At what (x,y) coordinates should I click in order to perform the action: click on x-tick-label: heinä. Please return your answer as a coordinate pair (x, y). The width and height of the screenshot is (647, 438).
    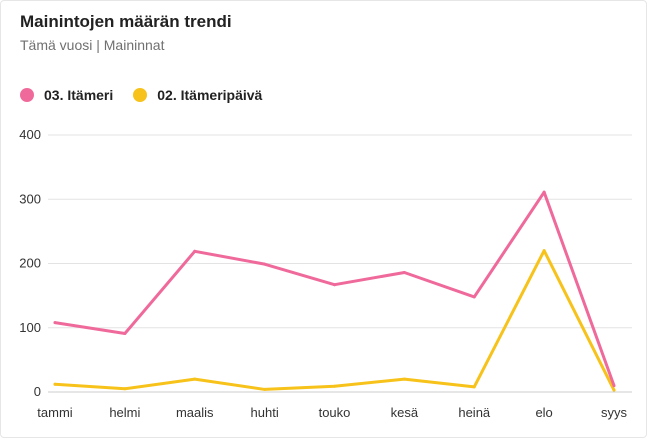
    Looking at the image, I should click on (474, 412).